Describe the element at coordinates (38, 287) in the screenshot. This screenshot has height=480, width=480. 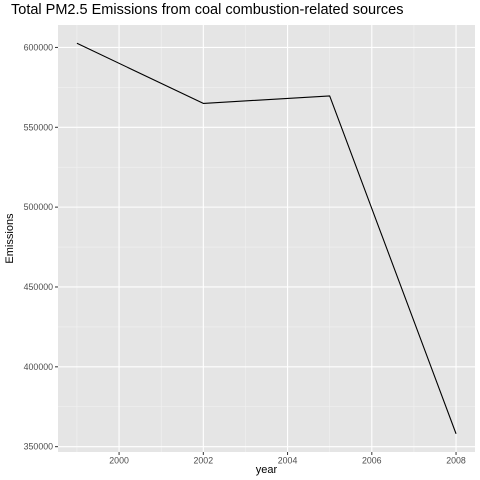
I see `y-tick-label: 450000` at that location.